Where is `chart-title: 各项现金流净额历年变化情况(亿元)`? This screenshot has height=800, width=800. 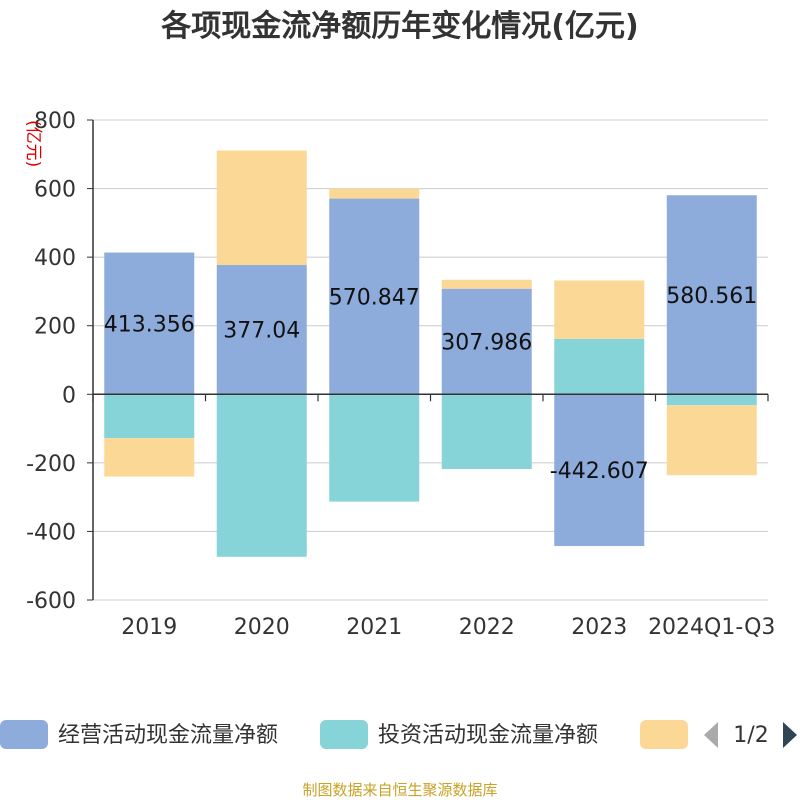
chart-title: 各项现金流净额历年变化情况(亿元) is located at coordinates (399, 26).